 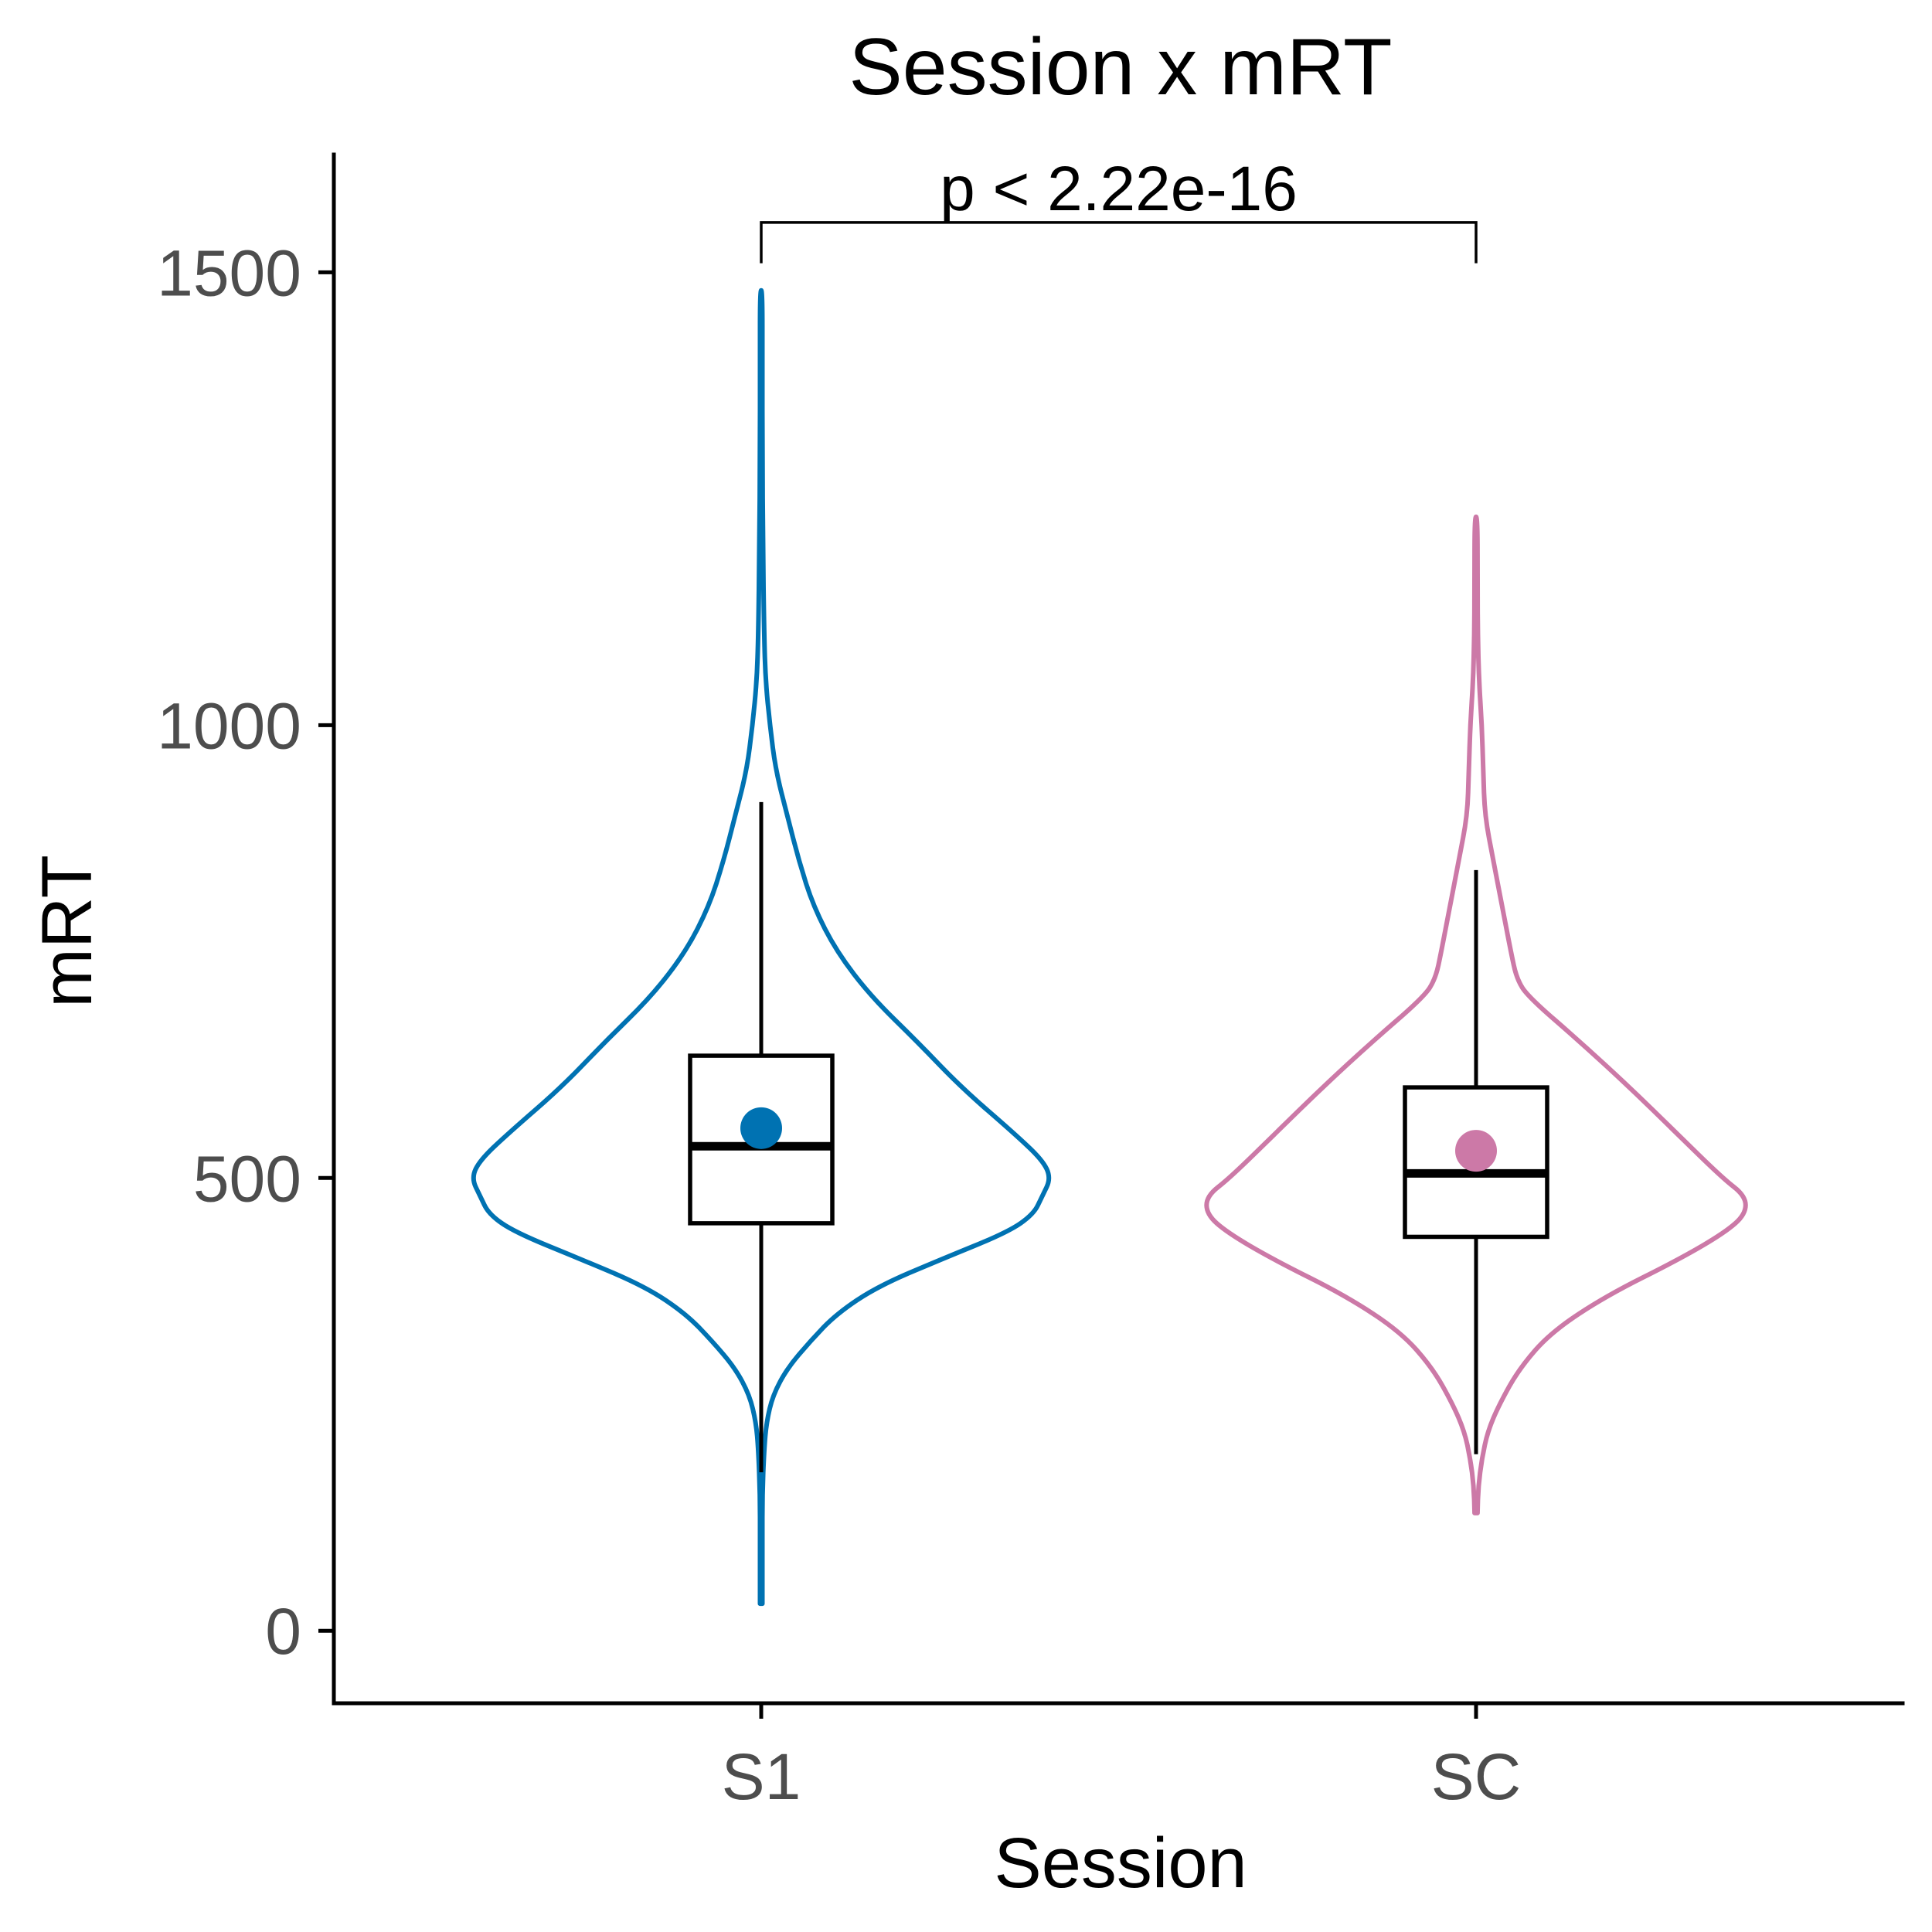 What do you see at coordinates (1120, 67) in the screenshot?
I see `chart-title: Session x mRT` at bounding box center [1120, 67].